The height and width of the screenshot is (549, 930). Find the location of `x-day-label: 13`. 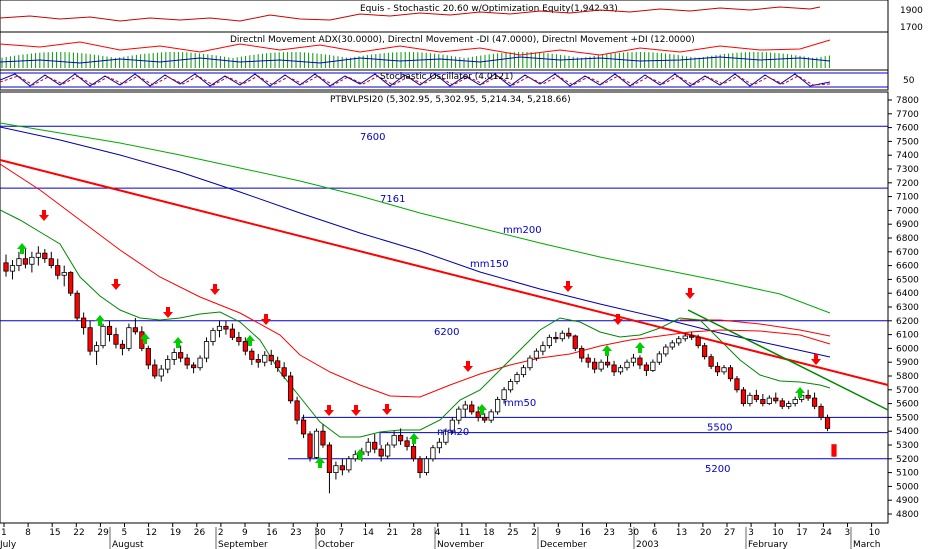

x-day-label: 13 is located at coordinates (681, 533).